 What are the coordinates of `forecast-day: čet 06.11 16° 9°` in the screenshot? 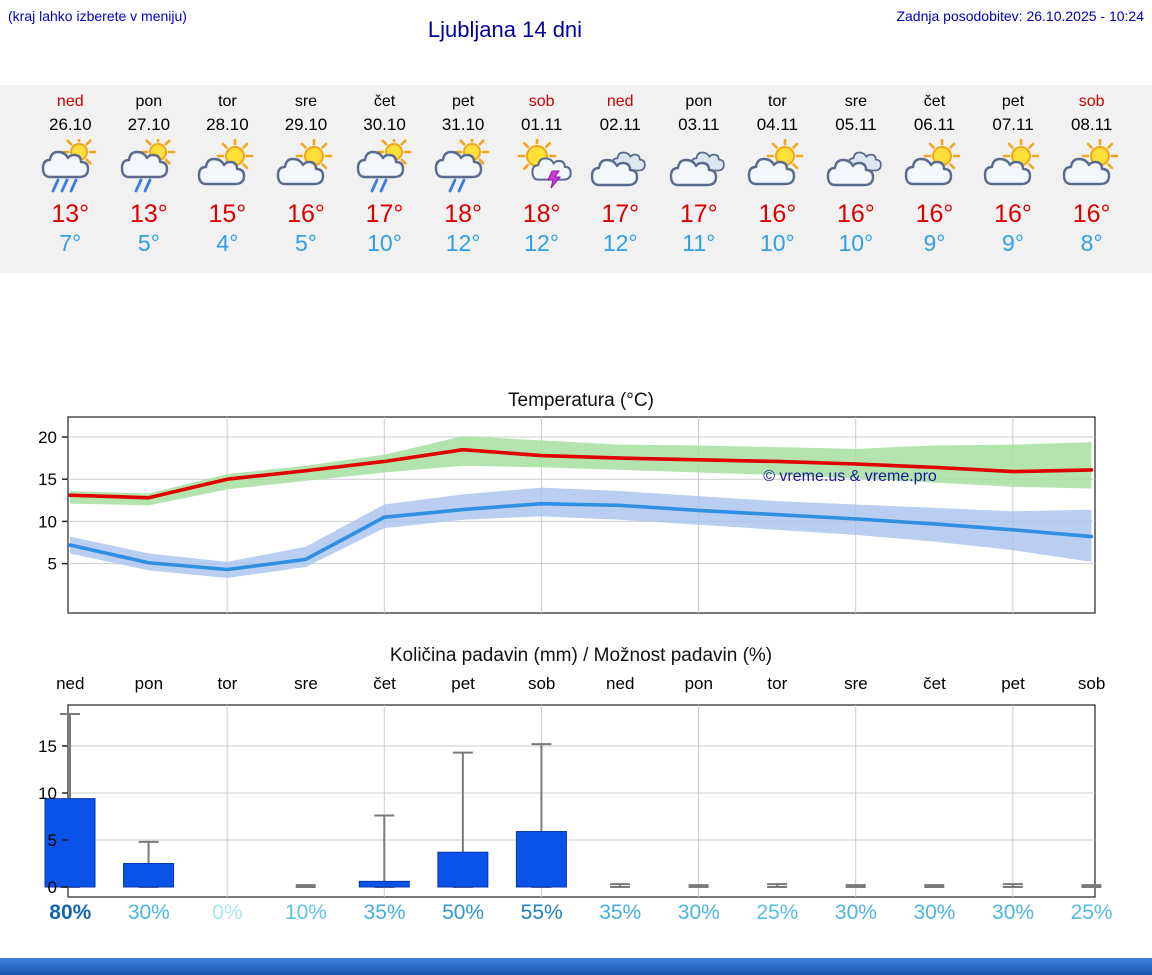 It's located at (934, 174).